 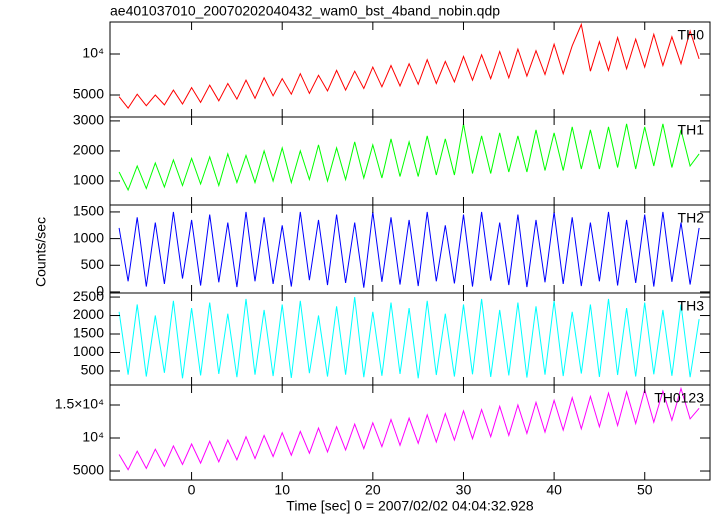 What do you see at coordinates (691, 130) in the screenshot?
I see `panel-label: TH1` at bounding box center [691, 130].